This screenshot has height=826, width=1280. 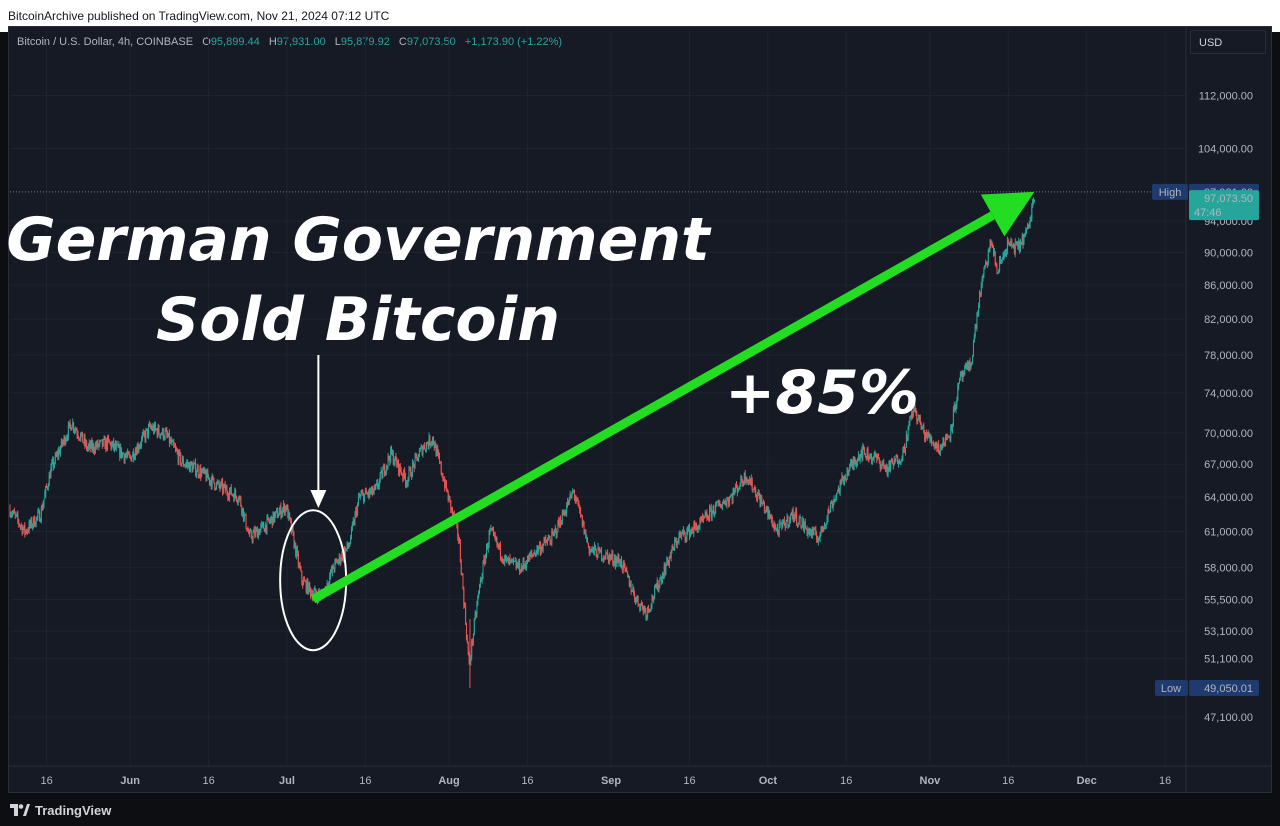 What do you see at coordinates (1228, 42) in the screenshot?
I see `currency-button: USD` at bounding box center [1228, 42].